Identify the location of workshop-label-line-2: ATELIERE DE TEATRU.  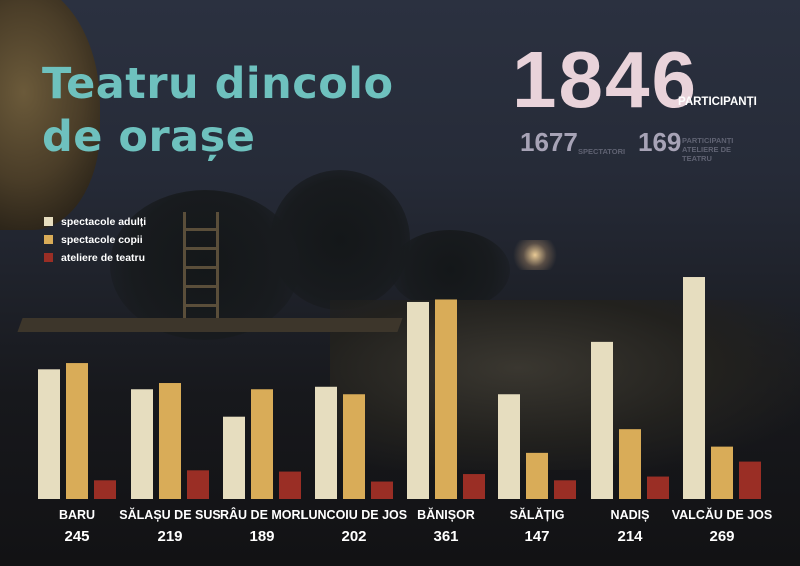
(707, 154).